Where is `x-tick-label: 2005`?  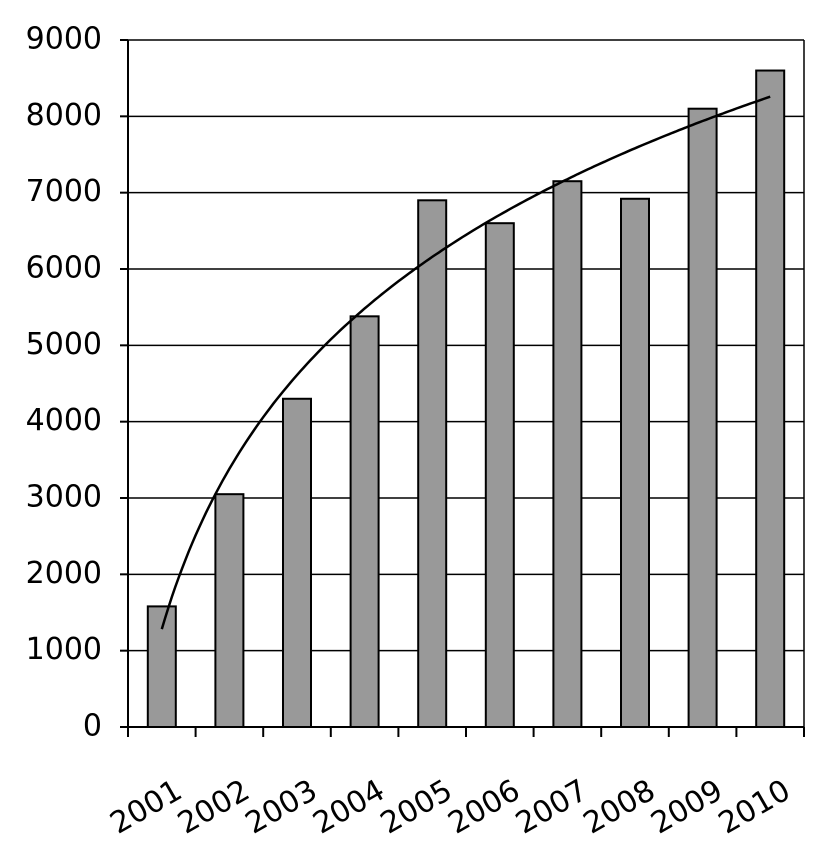 x-tick-label: 2005 is located at coordinates (417, 807).